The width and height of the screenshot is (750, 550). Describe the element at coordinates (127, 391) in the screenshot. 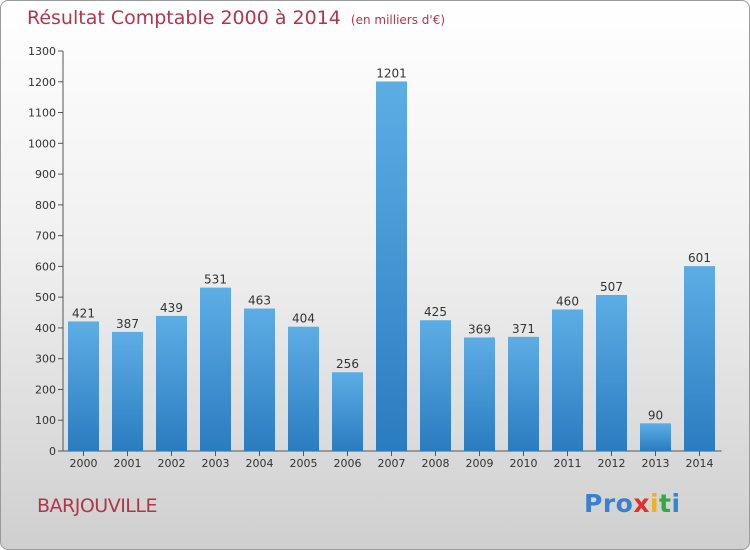

I see `bar-2001` at that location.